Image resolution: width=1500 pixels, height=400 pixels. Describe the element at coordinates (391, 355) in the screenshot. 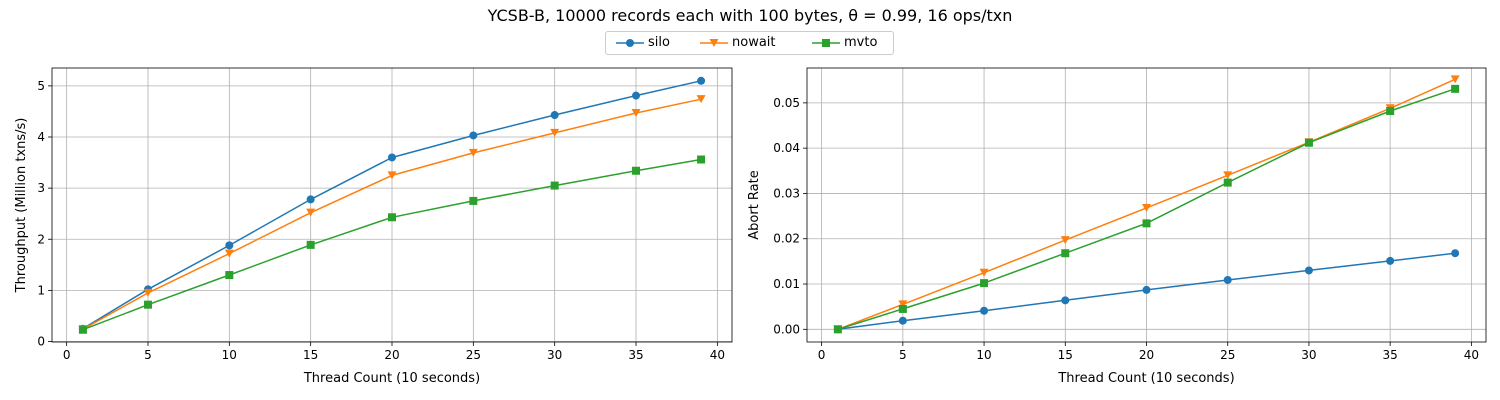

I see `left-xtick-label: 20` at that location.